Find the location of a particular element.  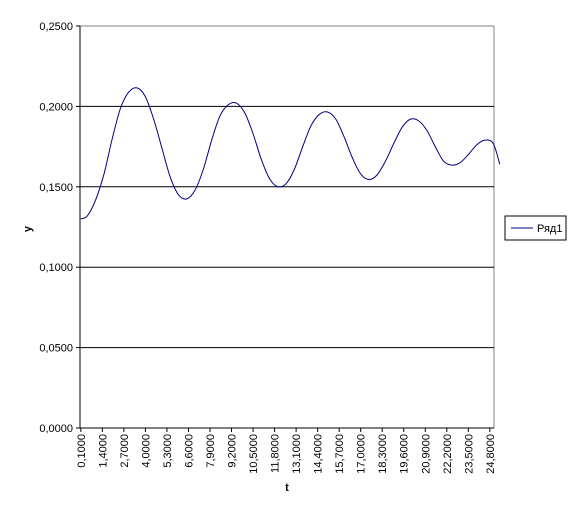

x-tick-label: 11,8000 is located at coordinates (276, 453).